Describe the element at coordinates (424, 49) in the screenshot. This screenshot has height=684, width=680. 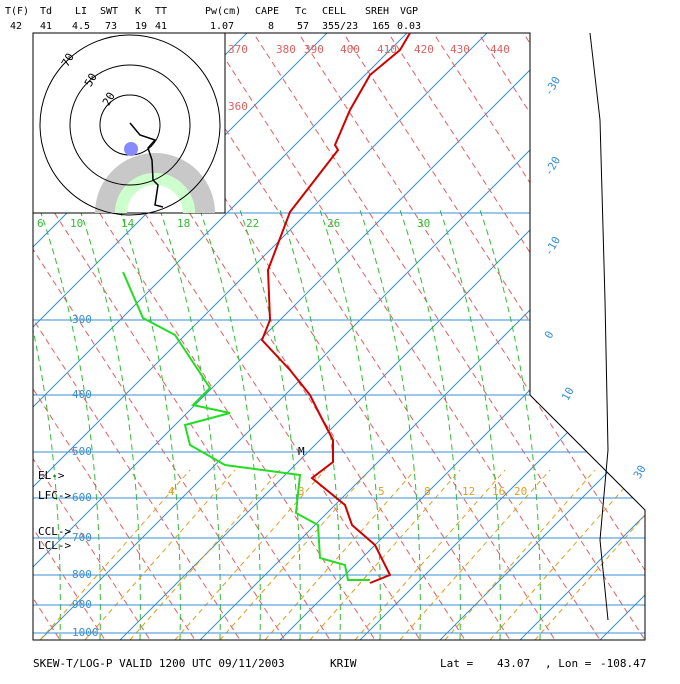
I see `theta-label: 420` at that location.